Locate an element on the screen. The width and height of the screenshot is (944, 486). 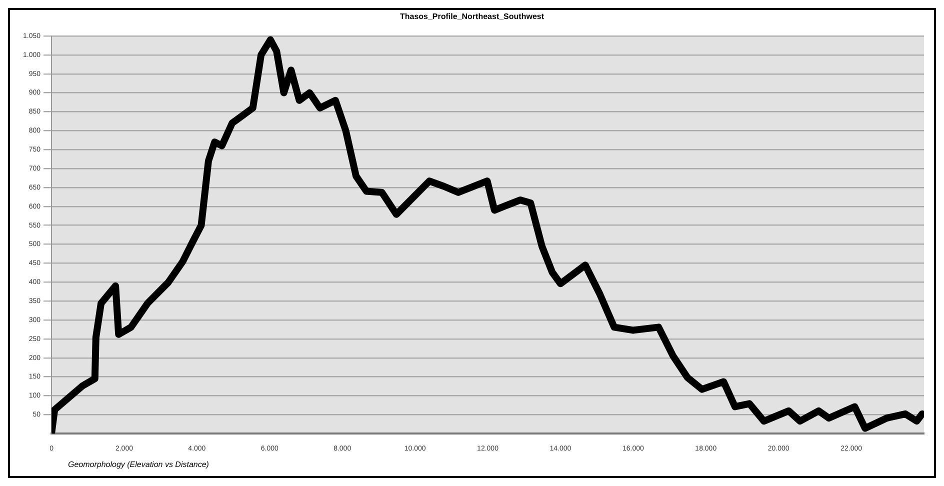
text: Geomorphology (Elevation vs Distance) is located at coordinates (138, 464).